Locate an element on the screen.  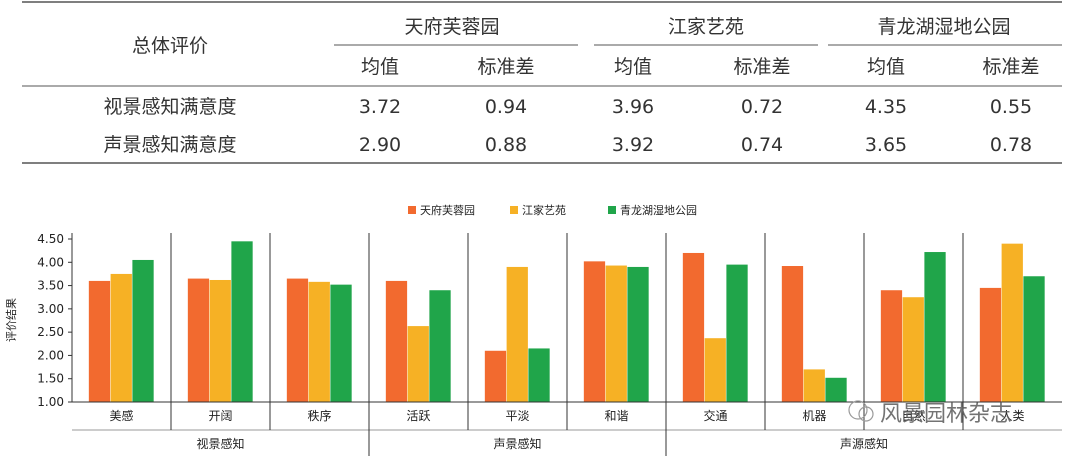
table-cell-value: 3.96 is located at coordinates (633, 107).